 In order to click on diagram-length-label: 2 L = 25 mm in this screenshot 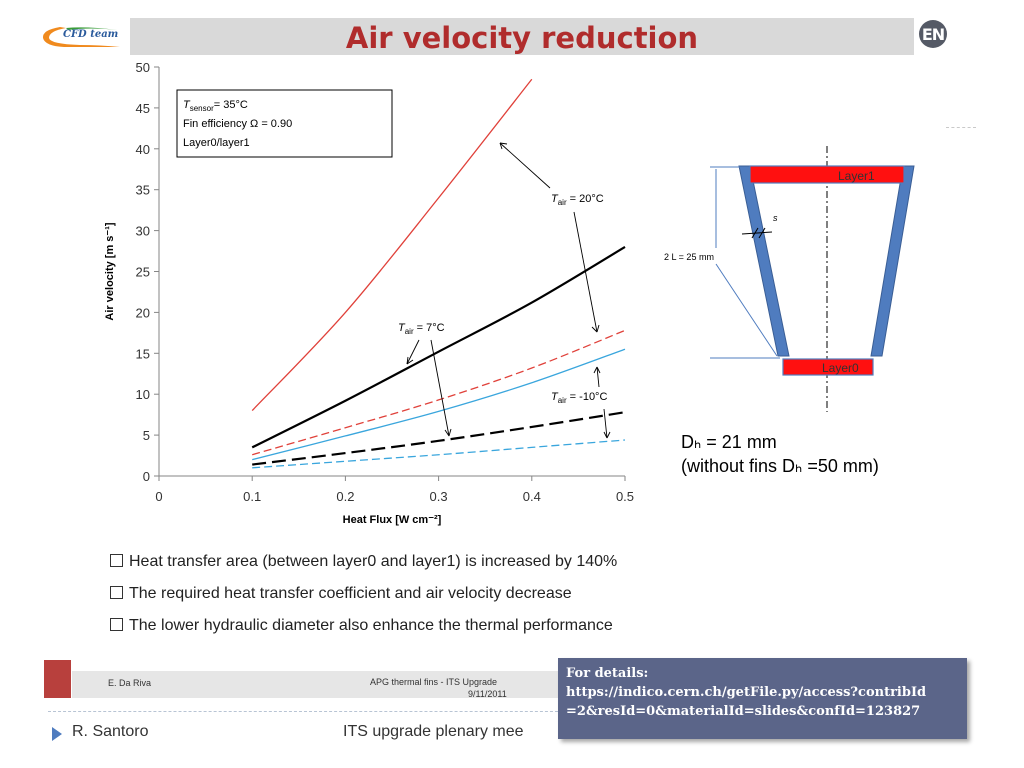, I will do `click(689, 257)`.